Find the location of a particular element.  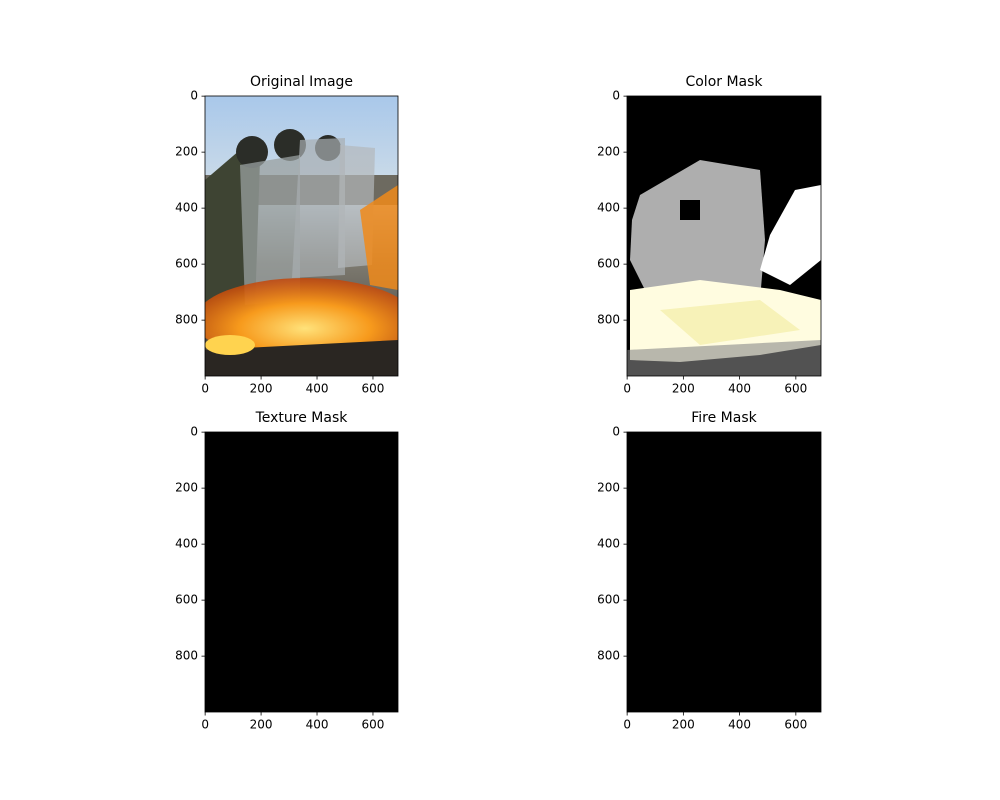

original-image is located at coordinates (301, 236).